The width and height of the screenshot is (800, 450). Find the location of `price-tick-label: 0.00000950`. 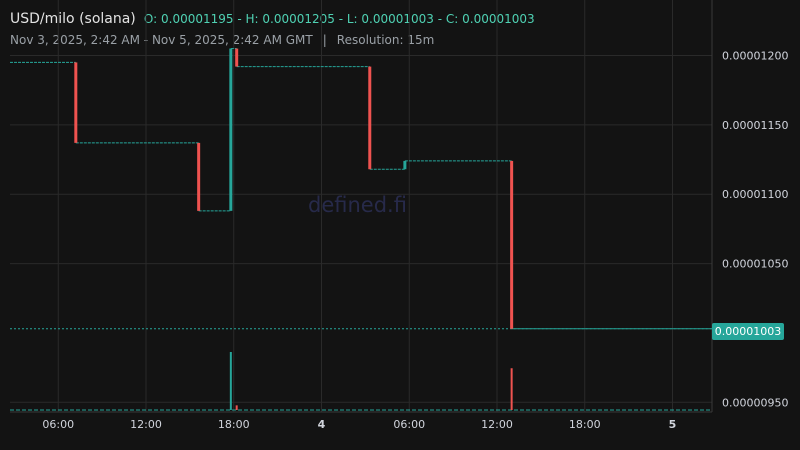

price-tick-label: 0.00000950 is located at coordinates (755, 402).